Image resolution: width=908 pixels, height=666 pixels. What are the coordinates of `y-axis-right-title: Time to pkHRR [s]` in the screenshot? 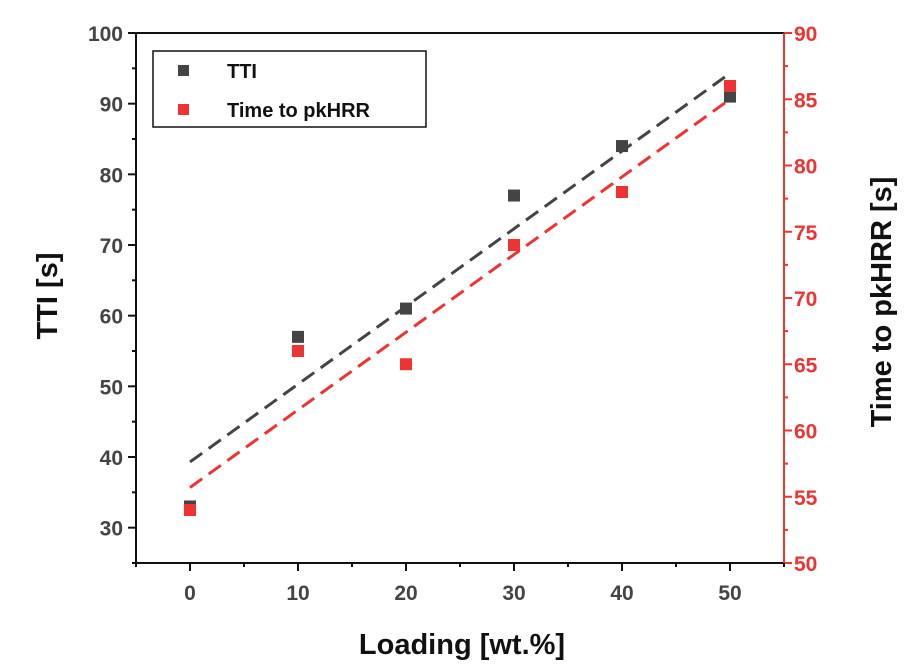 It's located at (882, 302).